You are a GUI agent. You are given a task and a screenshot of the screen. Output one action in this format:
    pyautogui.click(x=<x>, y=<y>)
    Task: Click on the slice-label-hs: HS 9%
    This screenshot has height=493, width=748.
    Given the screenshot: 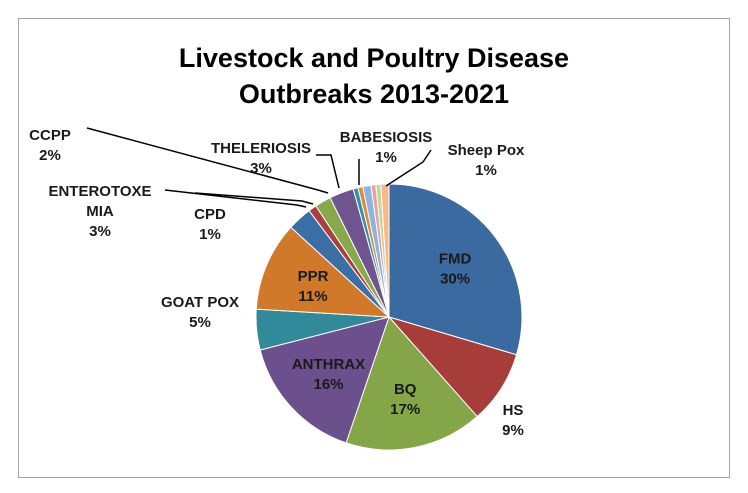 What is the action you would take?
    pyautogui.click(x=513, y=420)
    